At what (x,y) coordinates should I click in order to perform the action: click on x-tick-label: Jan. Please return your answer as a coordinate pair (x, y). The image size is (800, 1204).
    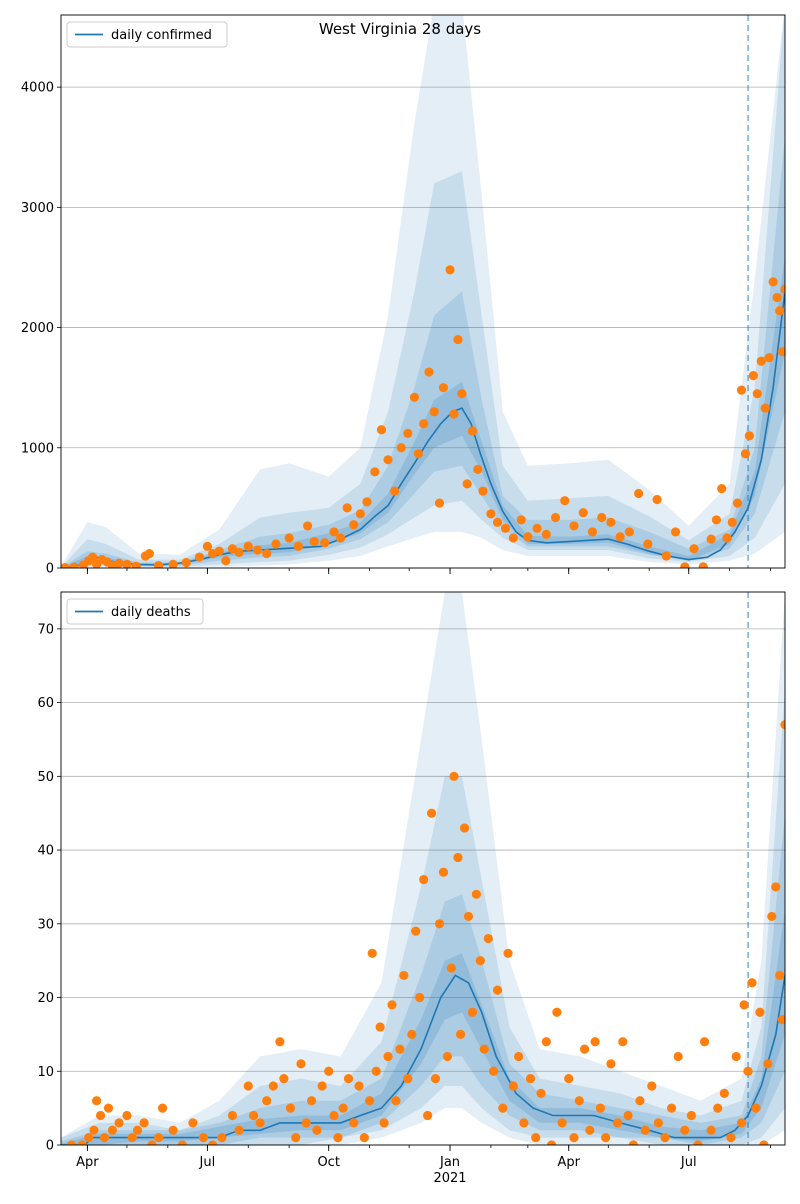
    Looking at the image, I should click on (449, 1162).